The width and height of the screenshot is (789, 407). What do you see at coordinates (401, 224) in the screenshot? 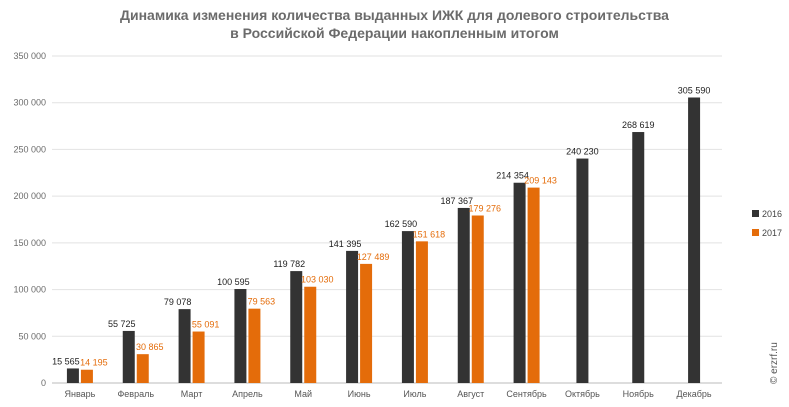
I see `data-label-2016: 162 590` at bounding box center [401, 224].